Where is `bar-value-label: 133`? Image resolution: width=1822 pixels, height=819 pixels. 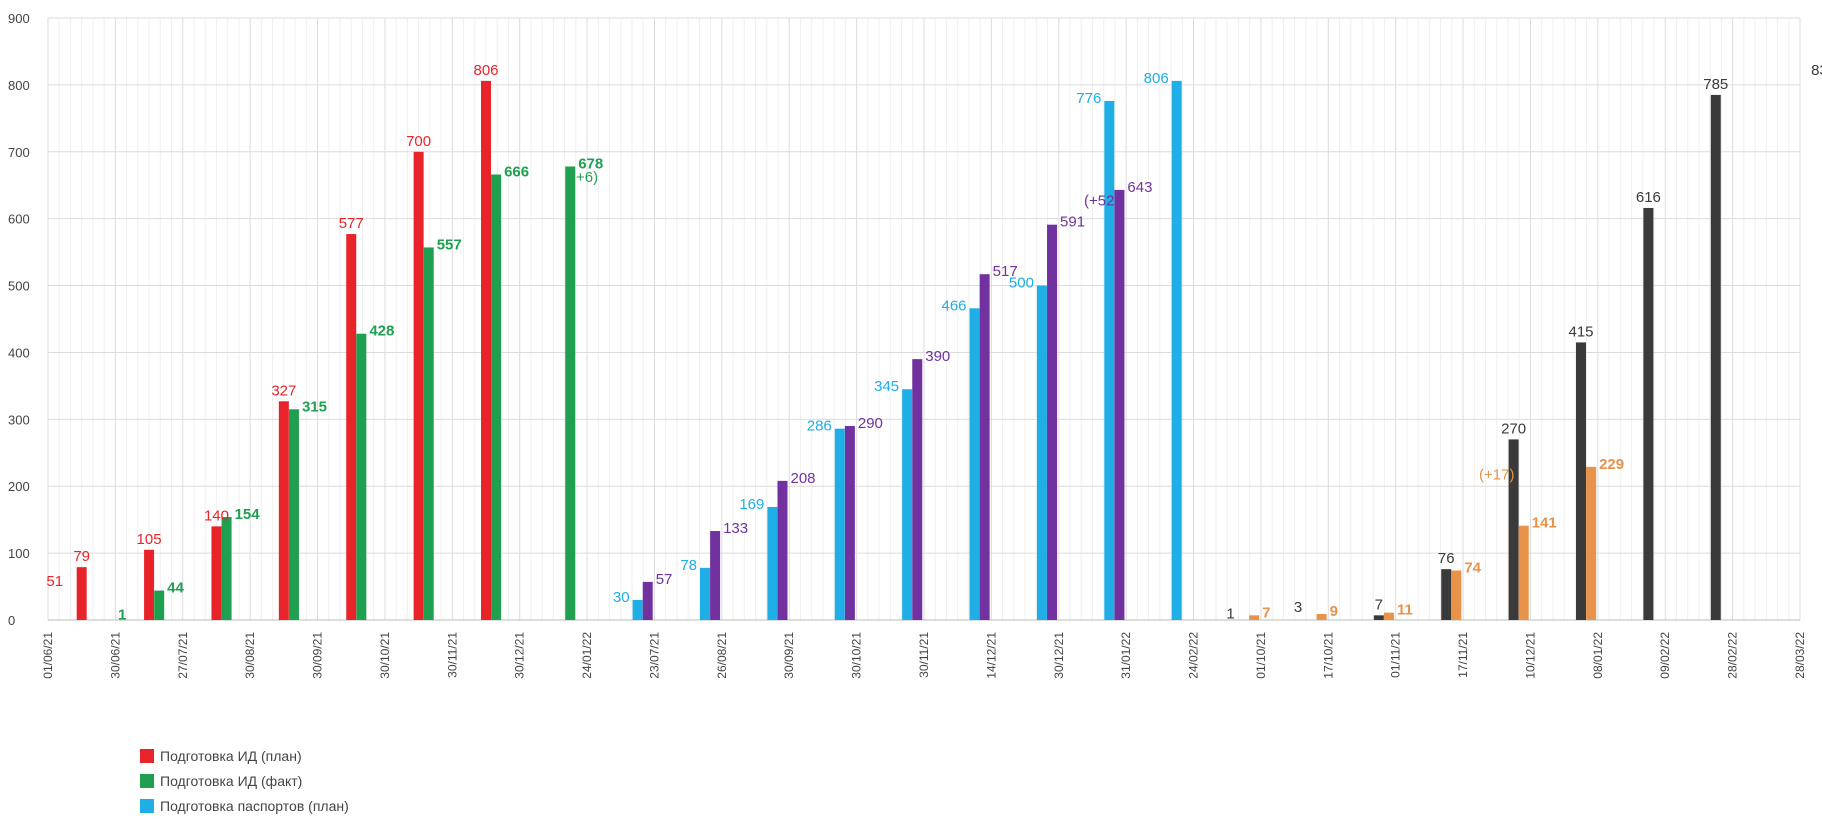
bar-value-label: 133 is located at coordinates (735, 528).